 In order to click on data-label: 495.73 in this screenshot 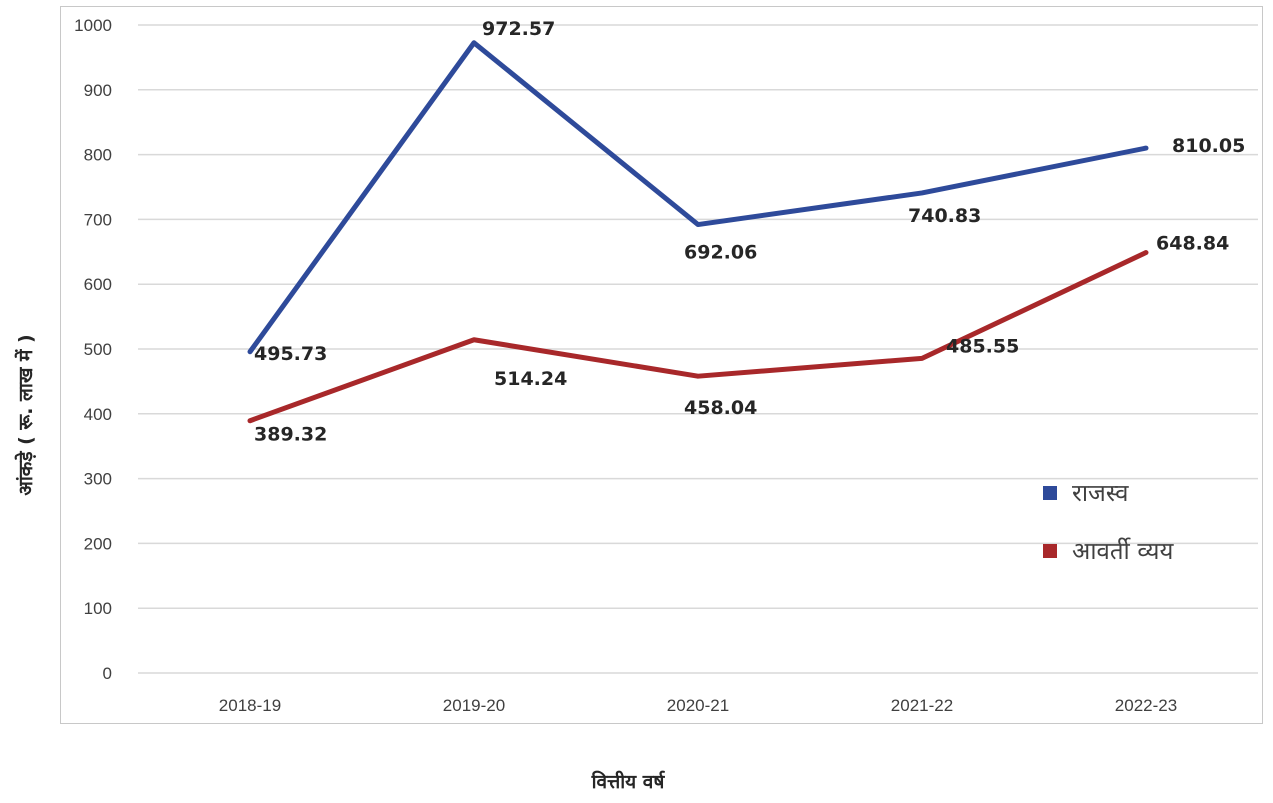, I will do `click(290, 354)`.